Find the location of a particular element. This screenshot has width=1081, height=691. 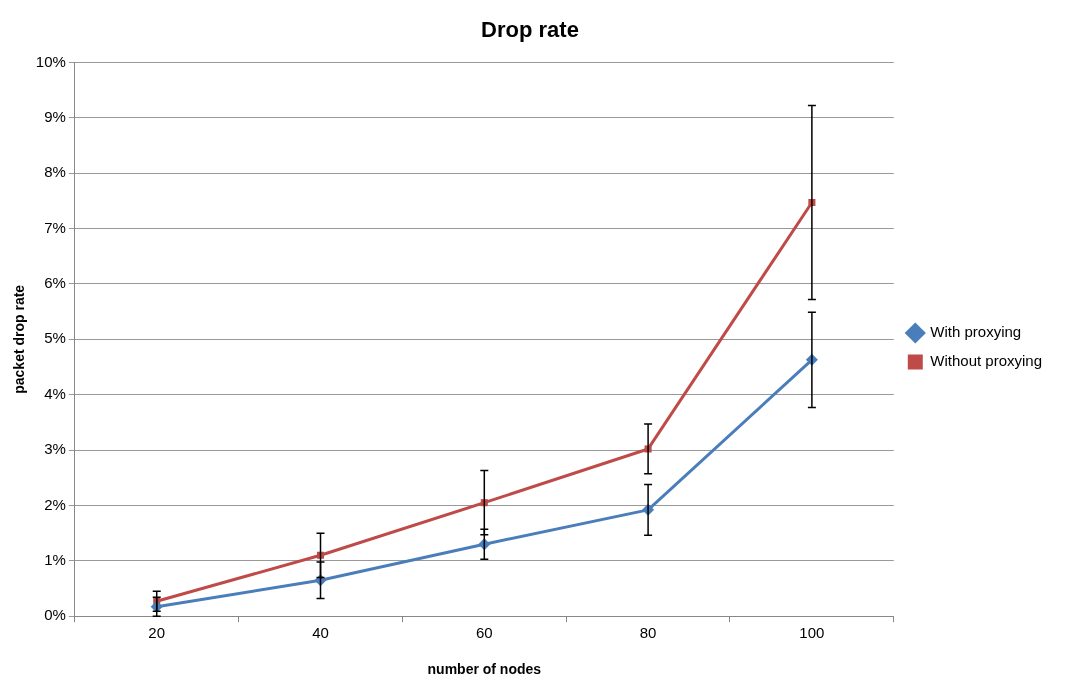

y-tick-label: 3% is located at coordinates (55, 449).